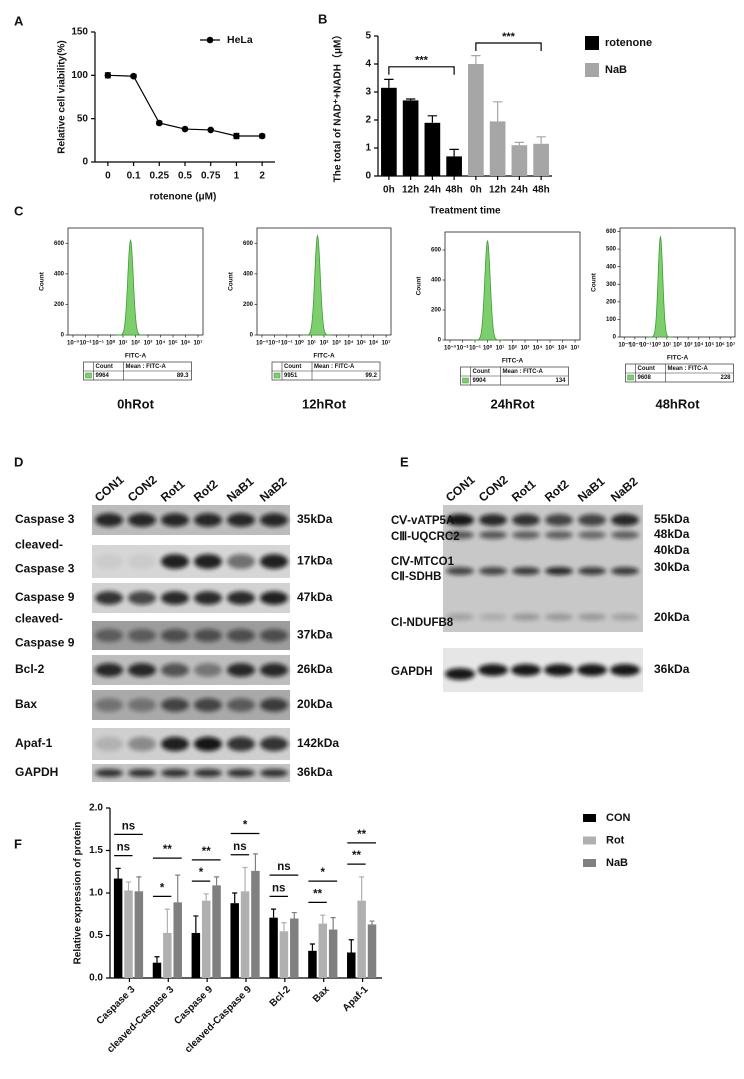 Image resolution: width=744 pixels, height=1079 pixels. I want to click on protein-label: GAPDH, so click(36, 772).